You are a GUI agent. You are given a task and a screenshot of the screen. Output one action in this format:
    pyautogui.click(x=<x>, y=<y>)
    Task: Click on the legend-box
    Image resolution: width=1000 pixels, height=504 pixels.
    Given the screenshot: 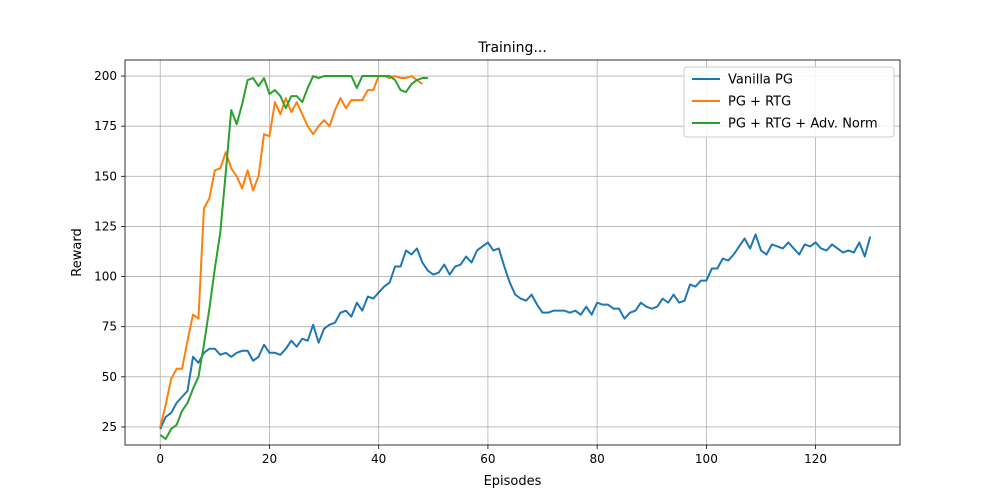 What is the action you would take?
    pyautogui.click(x=789, y=102)
    